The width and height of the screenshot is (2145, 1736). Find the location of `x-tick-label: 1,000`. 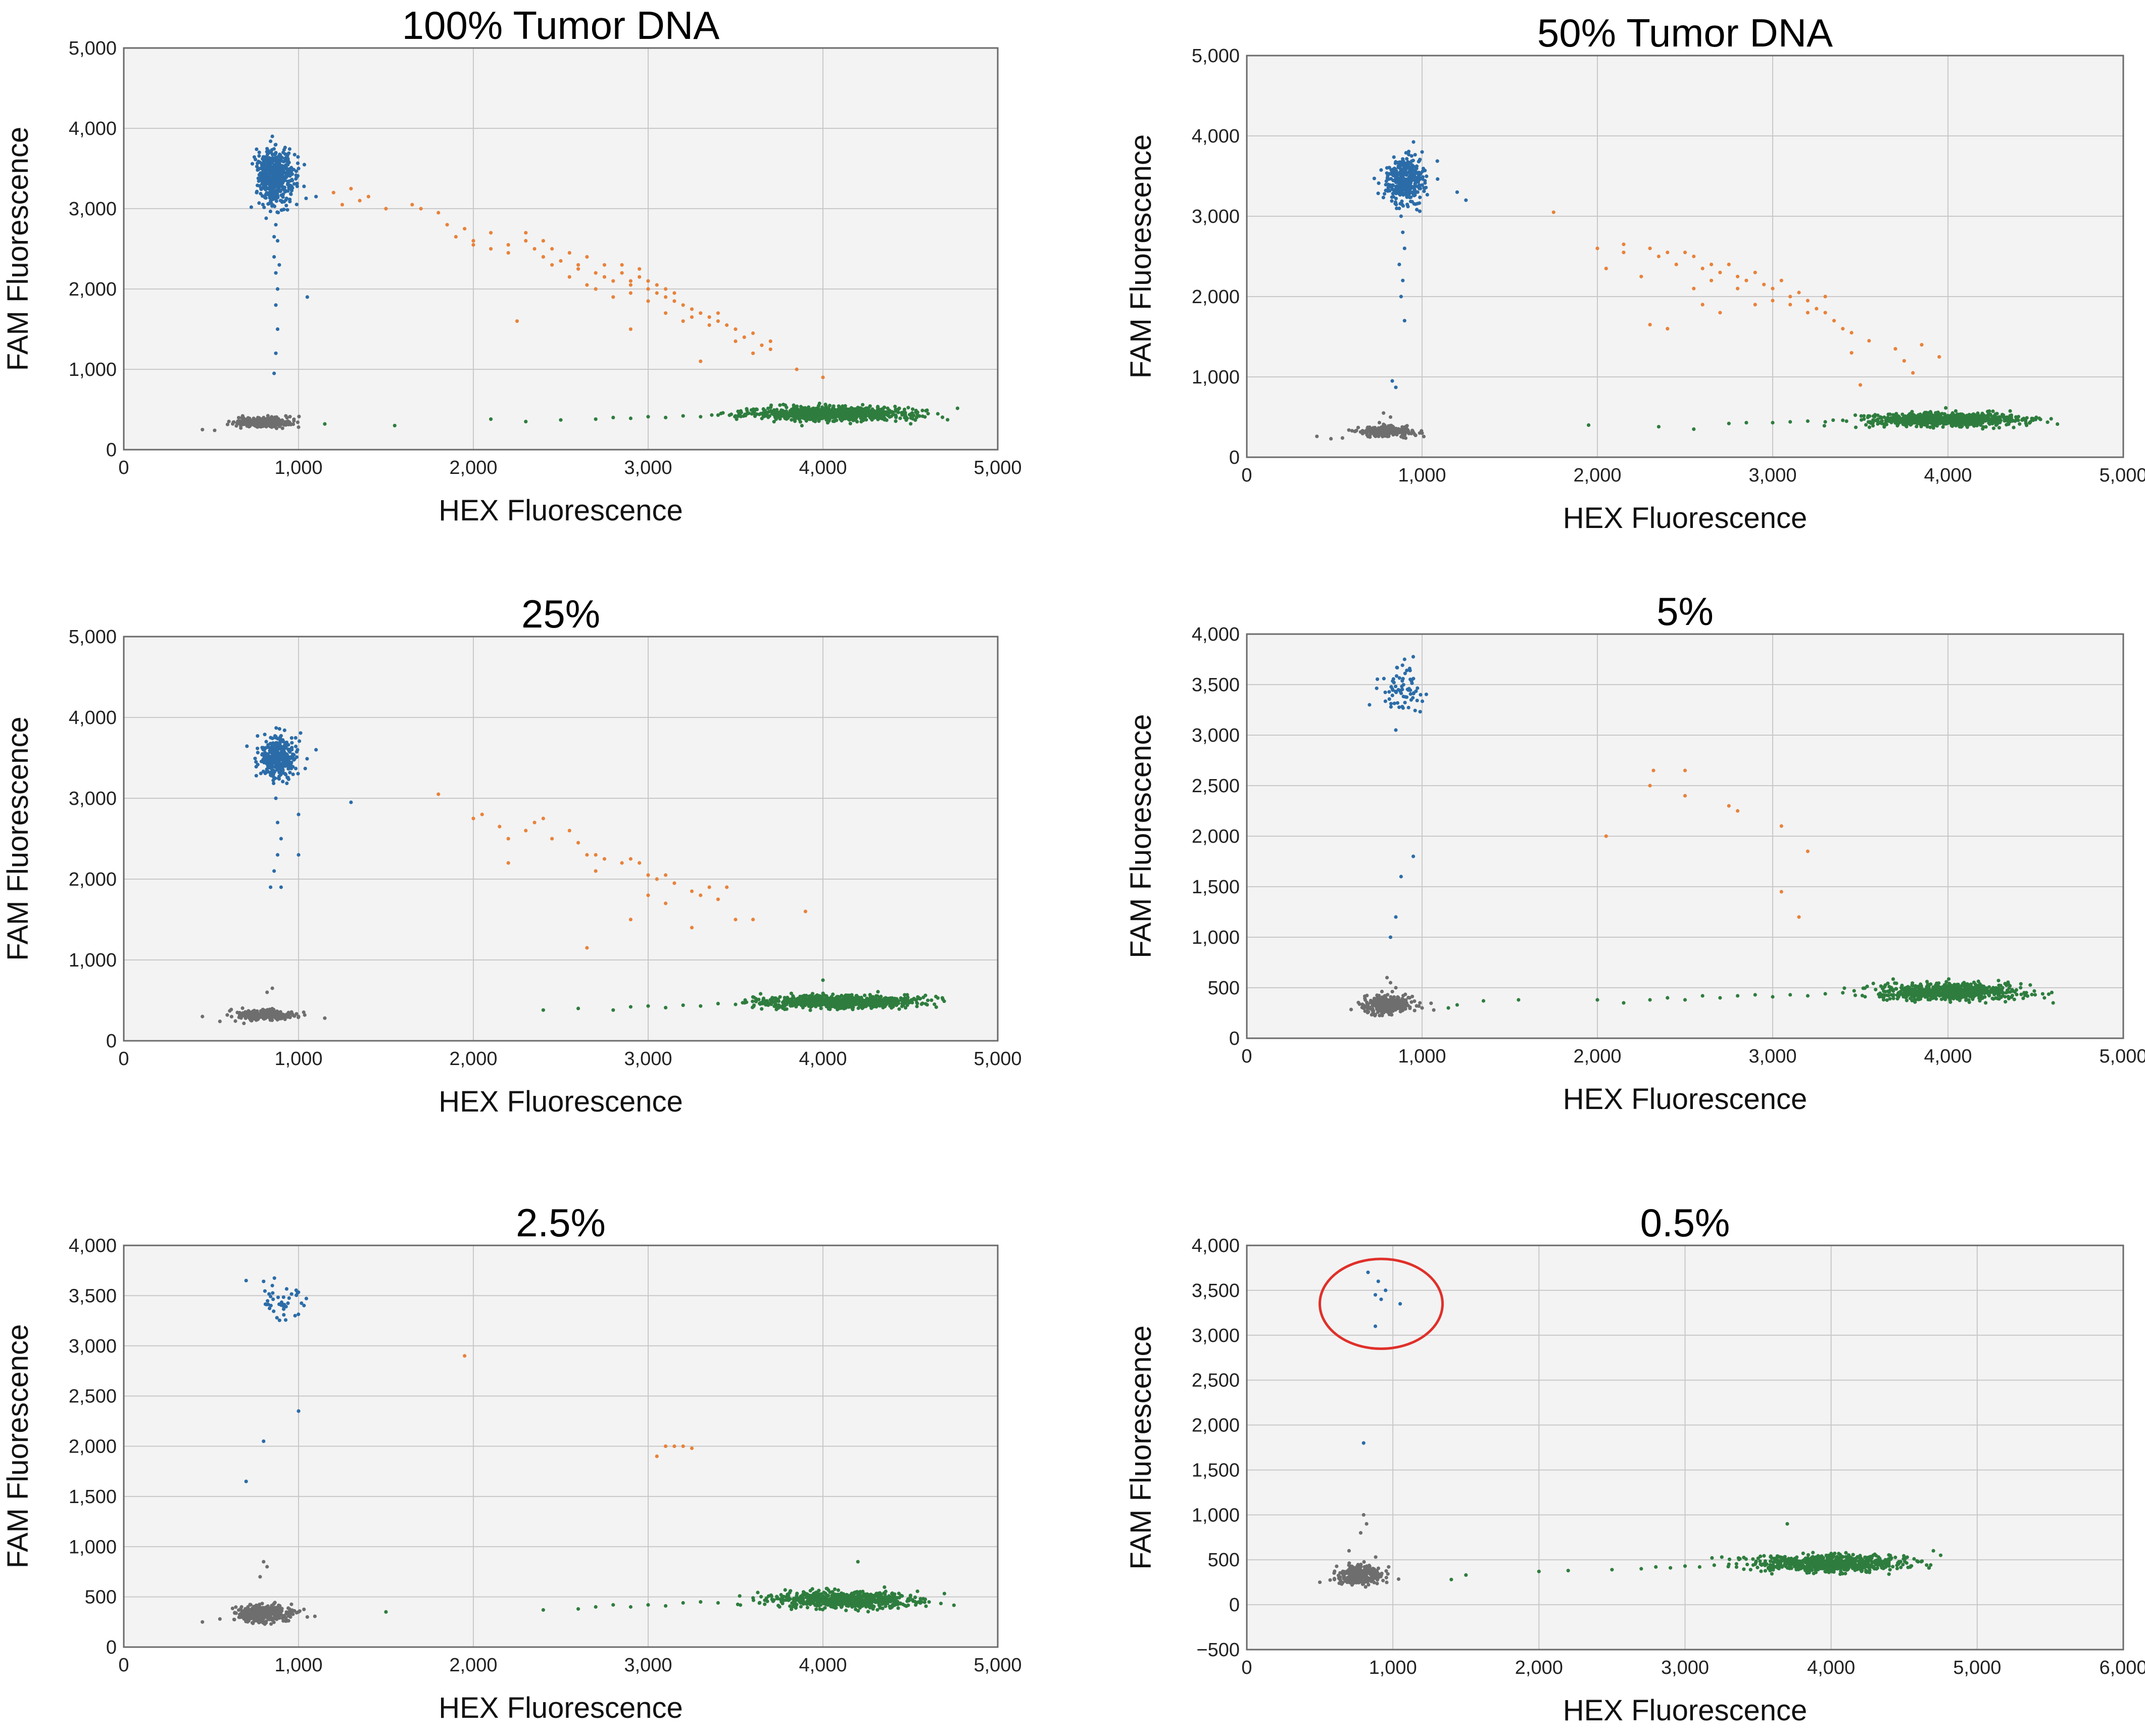

x-tick-label: 1,000 is located at coordinates (1422, 475).